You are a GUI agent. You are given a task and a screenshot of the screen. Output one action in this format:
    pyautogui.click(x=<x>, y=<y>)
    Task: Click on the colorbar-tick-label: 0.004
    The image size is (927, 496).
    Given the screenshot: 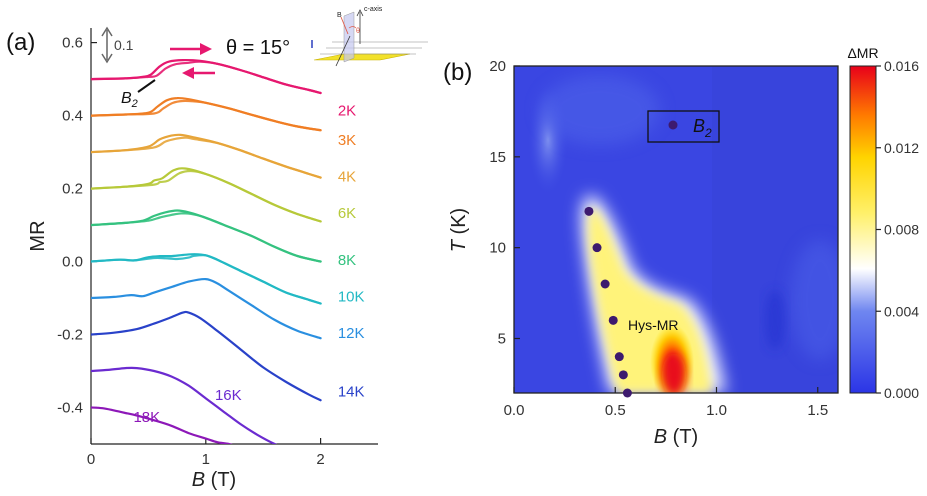 What is the action you would take?
    pyautogui.click(x=901, y=311)
    